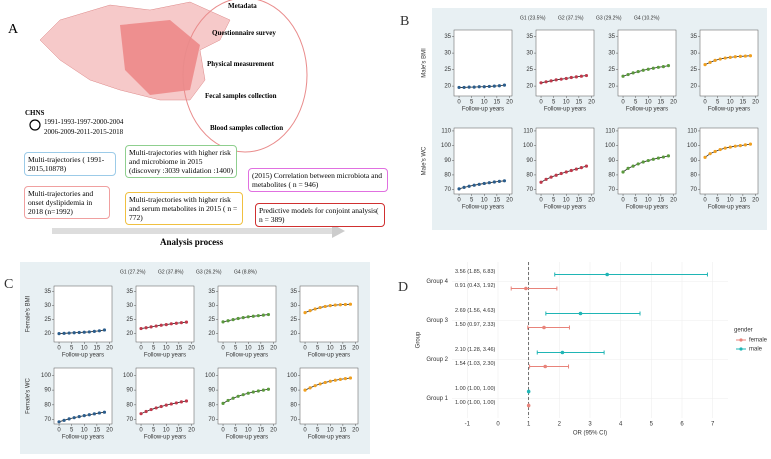 This screenshot has width=771, height=459. Describe the element at coordinates (529, 190) in the screenshot. I see `y-tick-label: 70` at that location.